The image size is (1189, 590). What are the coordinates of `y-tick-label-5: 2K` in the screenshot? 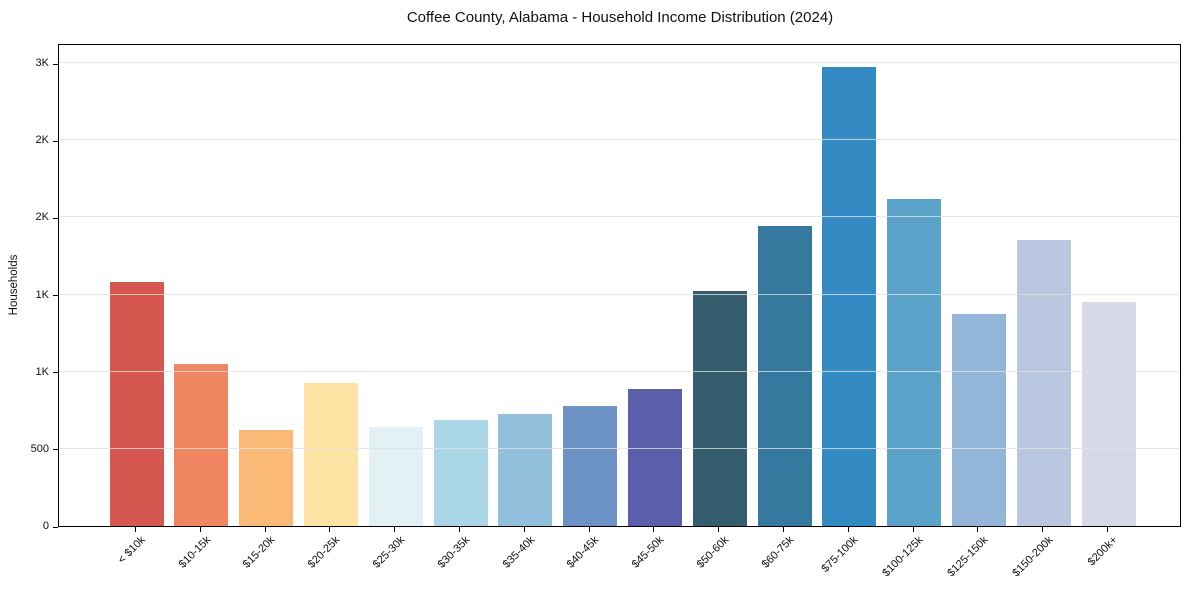 It's located at (42, 140).